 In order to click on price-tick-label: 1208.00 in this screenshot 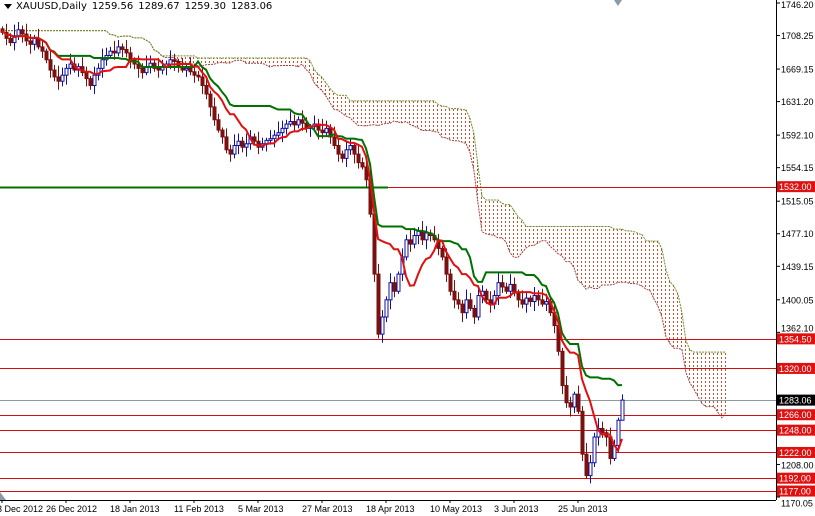, I will do `click(797, 466)`.